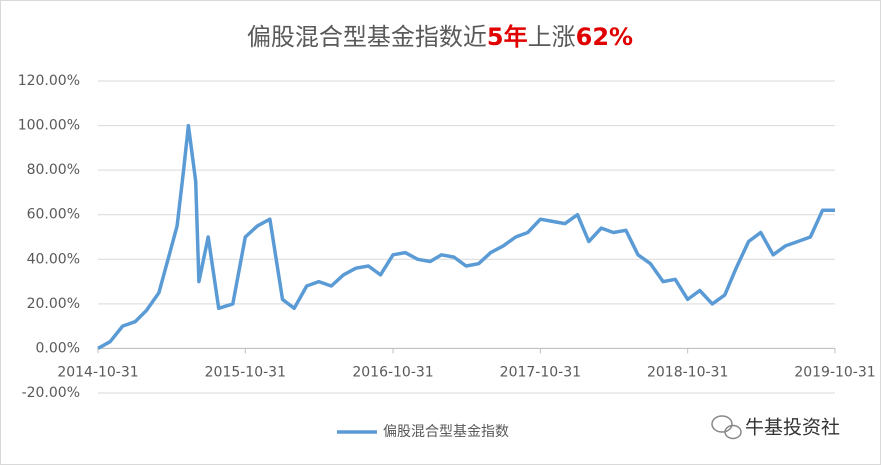 This screenshot has height=465, width=881. I want to click on title-part: 62%, so click(604, 37).